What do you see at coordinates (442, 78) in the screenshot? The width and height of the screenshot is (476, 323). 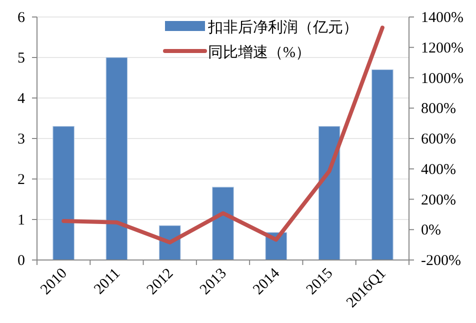 I see `y2-tick-label: 1000%` at bounding box center [442, 78].